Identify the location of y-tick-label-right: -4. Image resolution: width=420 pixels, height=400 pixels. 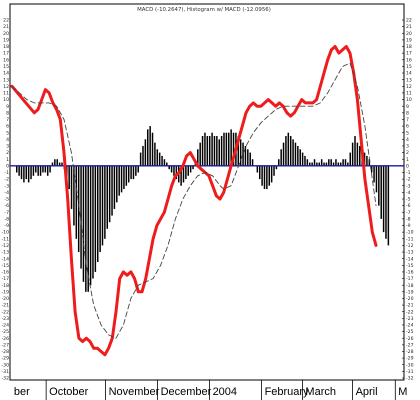
(408, 193).